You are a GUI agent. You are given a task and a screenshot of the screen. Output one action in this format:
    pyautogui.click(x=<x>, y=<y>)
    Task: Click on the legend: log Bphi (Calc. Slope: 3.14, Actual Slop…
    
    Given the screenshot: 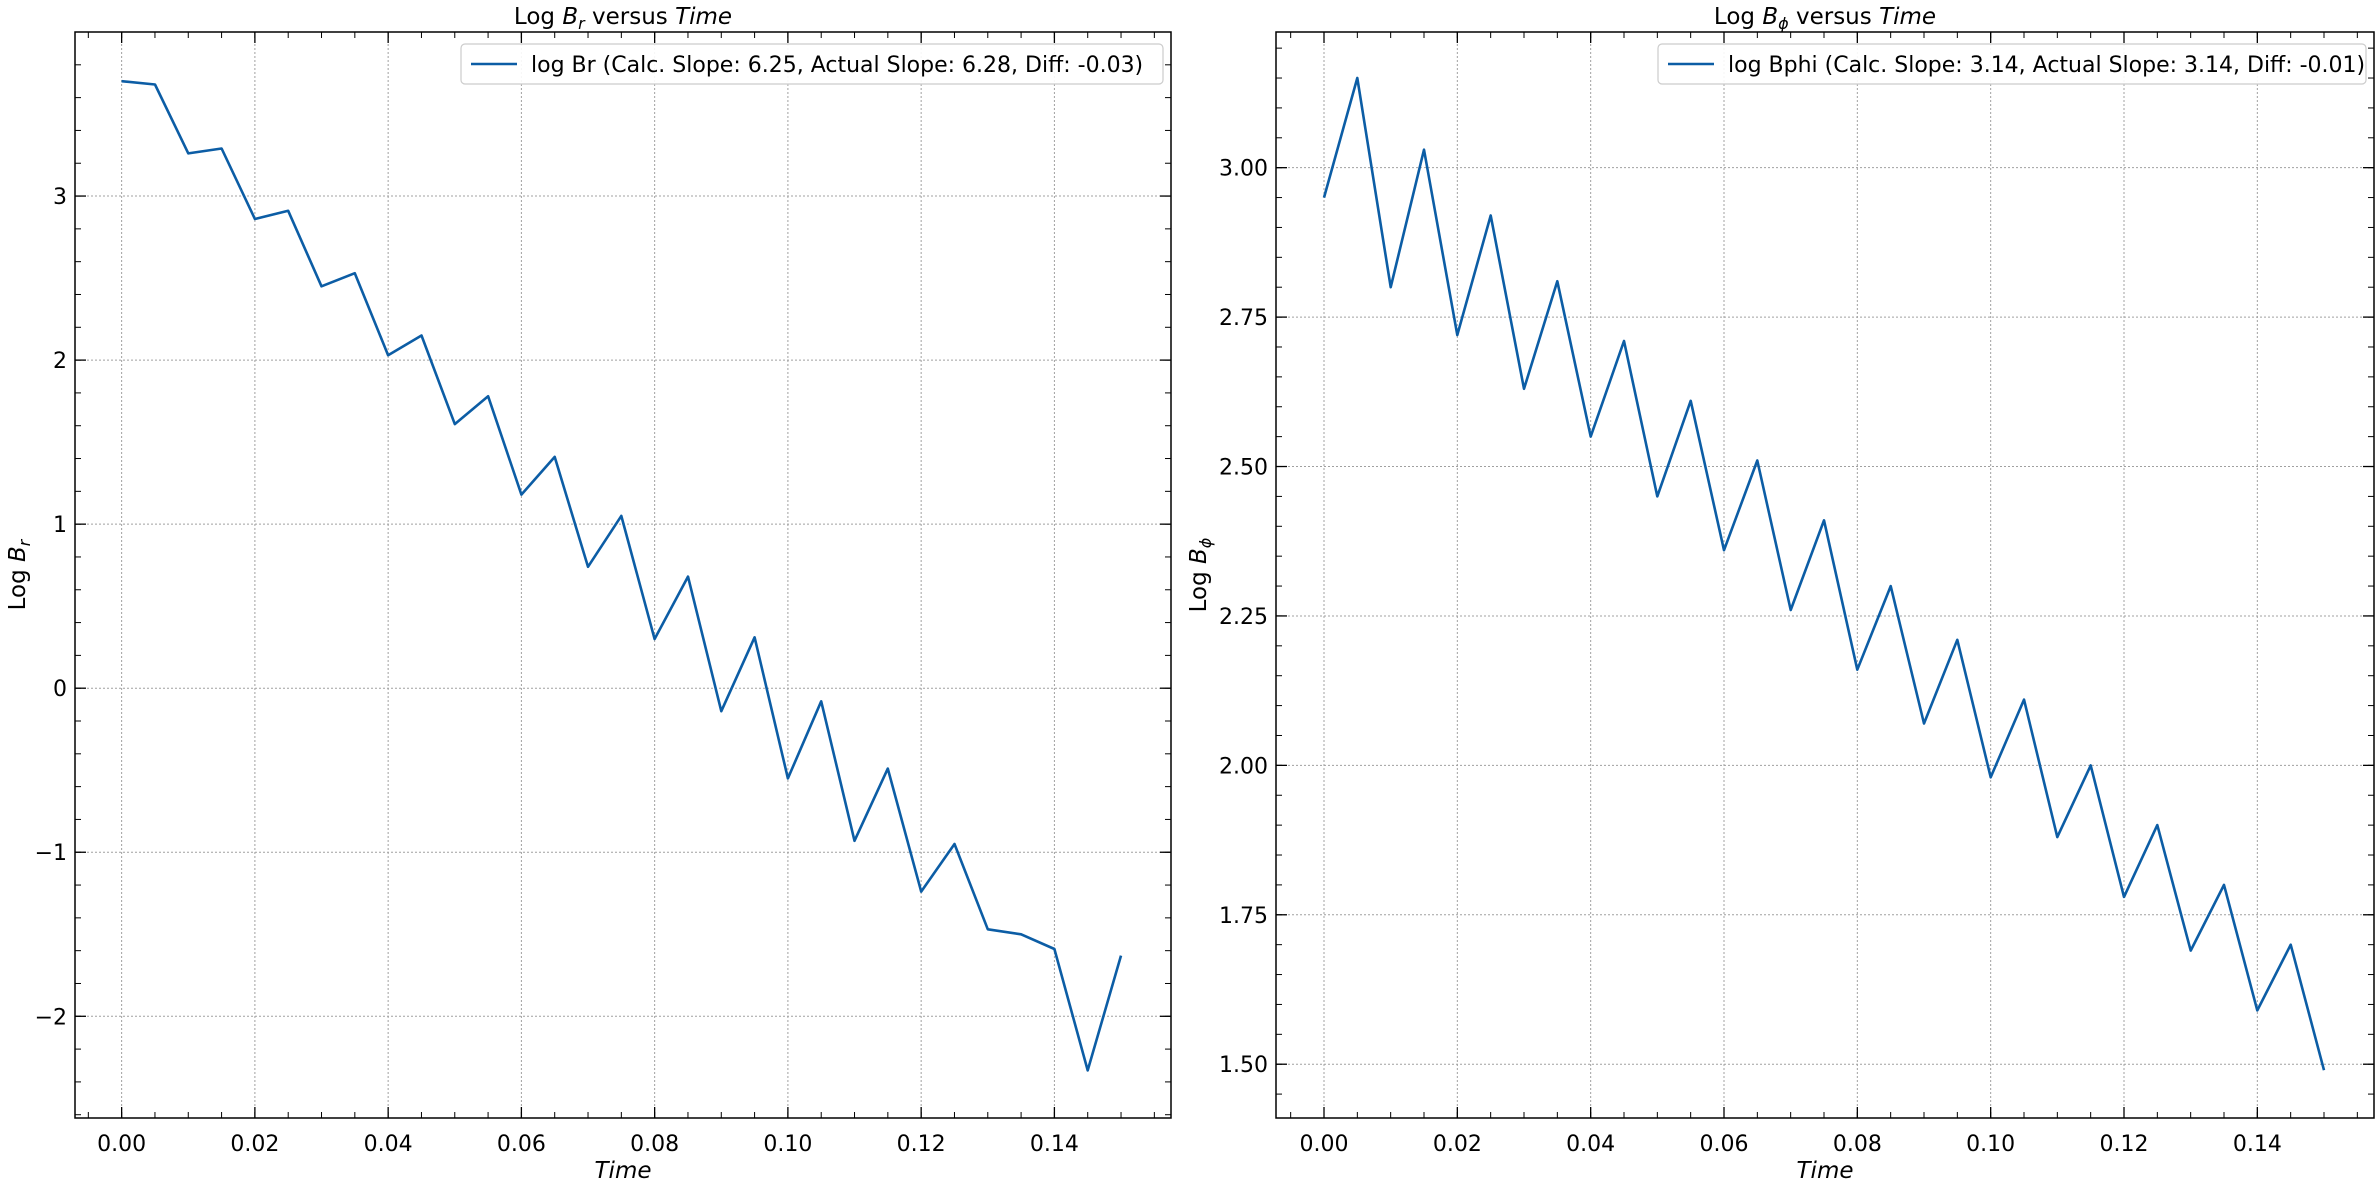 What is the action you would take?
    pyautogui.click(x=2012, y=64)
    